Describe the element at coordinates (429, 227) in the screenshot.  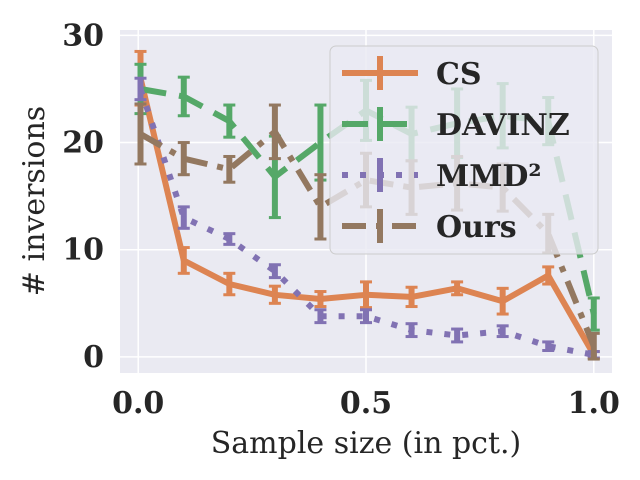
I see `legend-item-ours: Ours` at that location.